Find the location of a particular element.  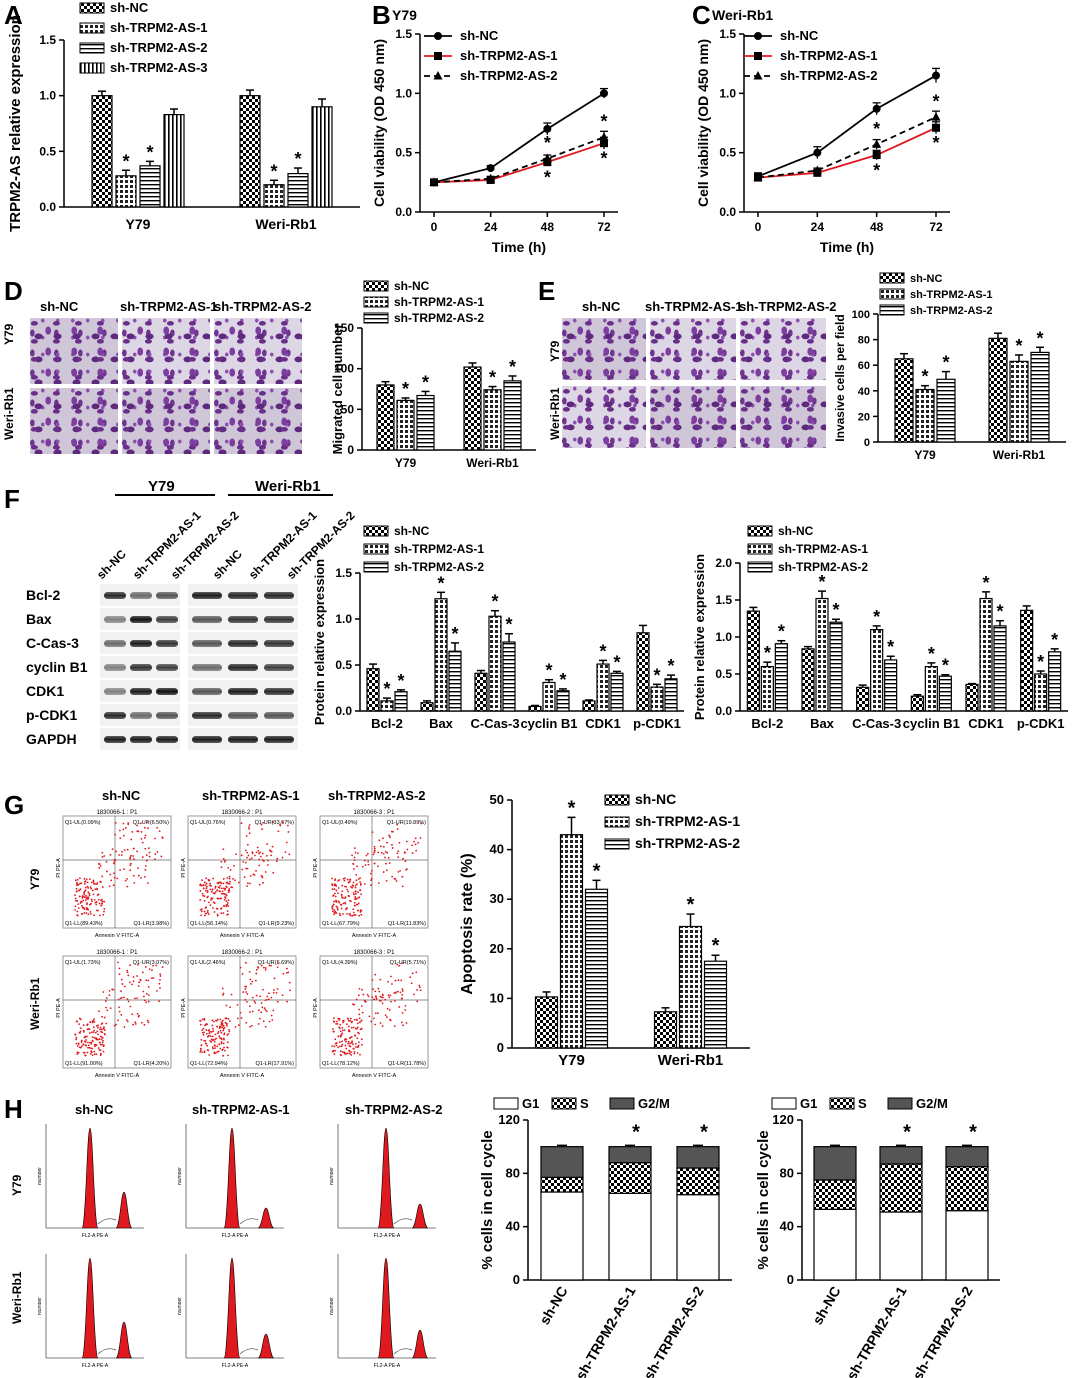

panel-letter-b: B is located at coordinates (381, 15).